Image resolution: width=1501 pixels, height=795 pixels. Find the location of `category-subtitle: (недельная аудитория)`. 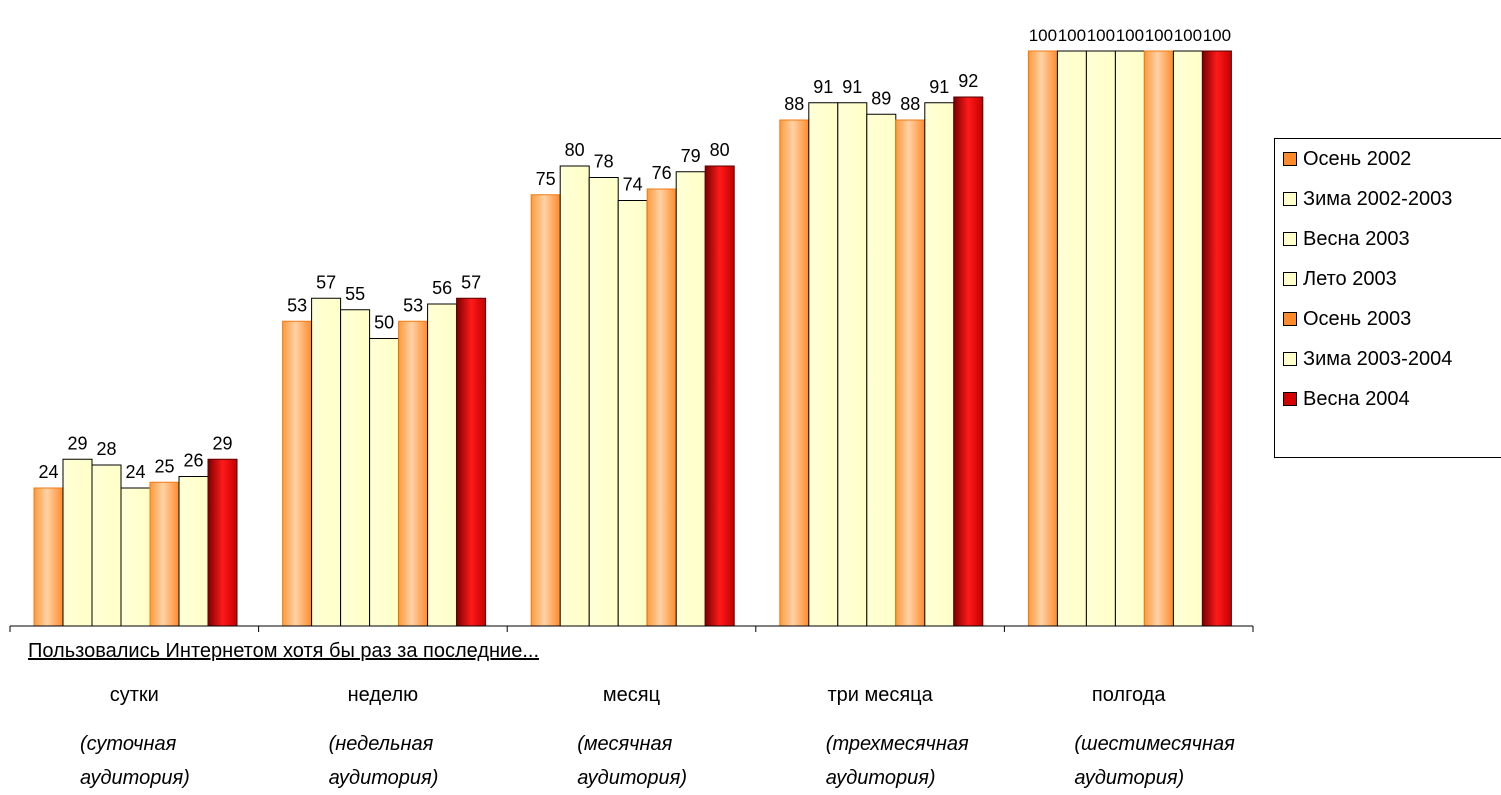

category-subtitle: (недельная аудитория) is located at coordinates (449, 761).